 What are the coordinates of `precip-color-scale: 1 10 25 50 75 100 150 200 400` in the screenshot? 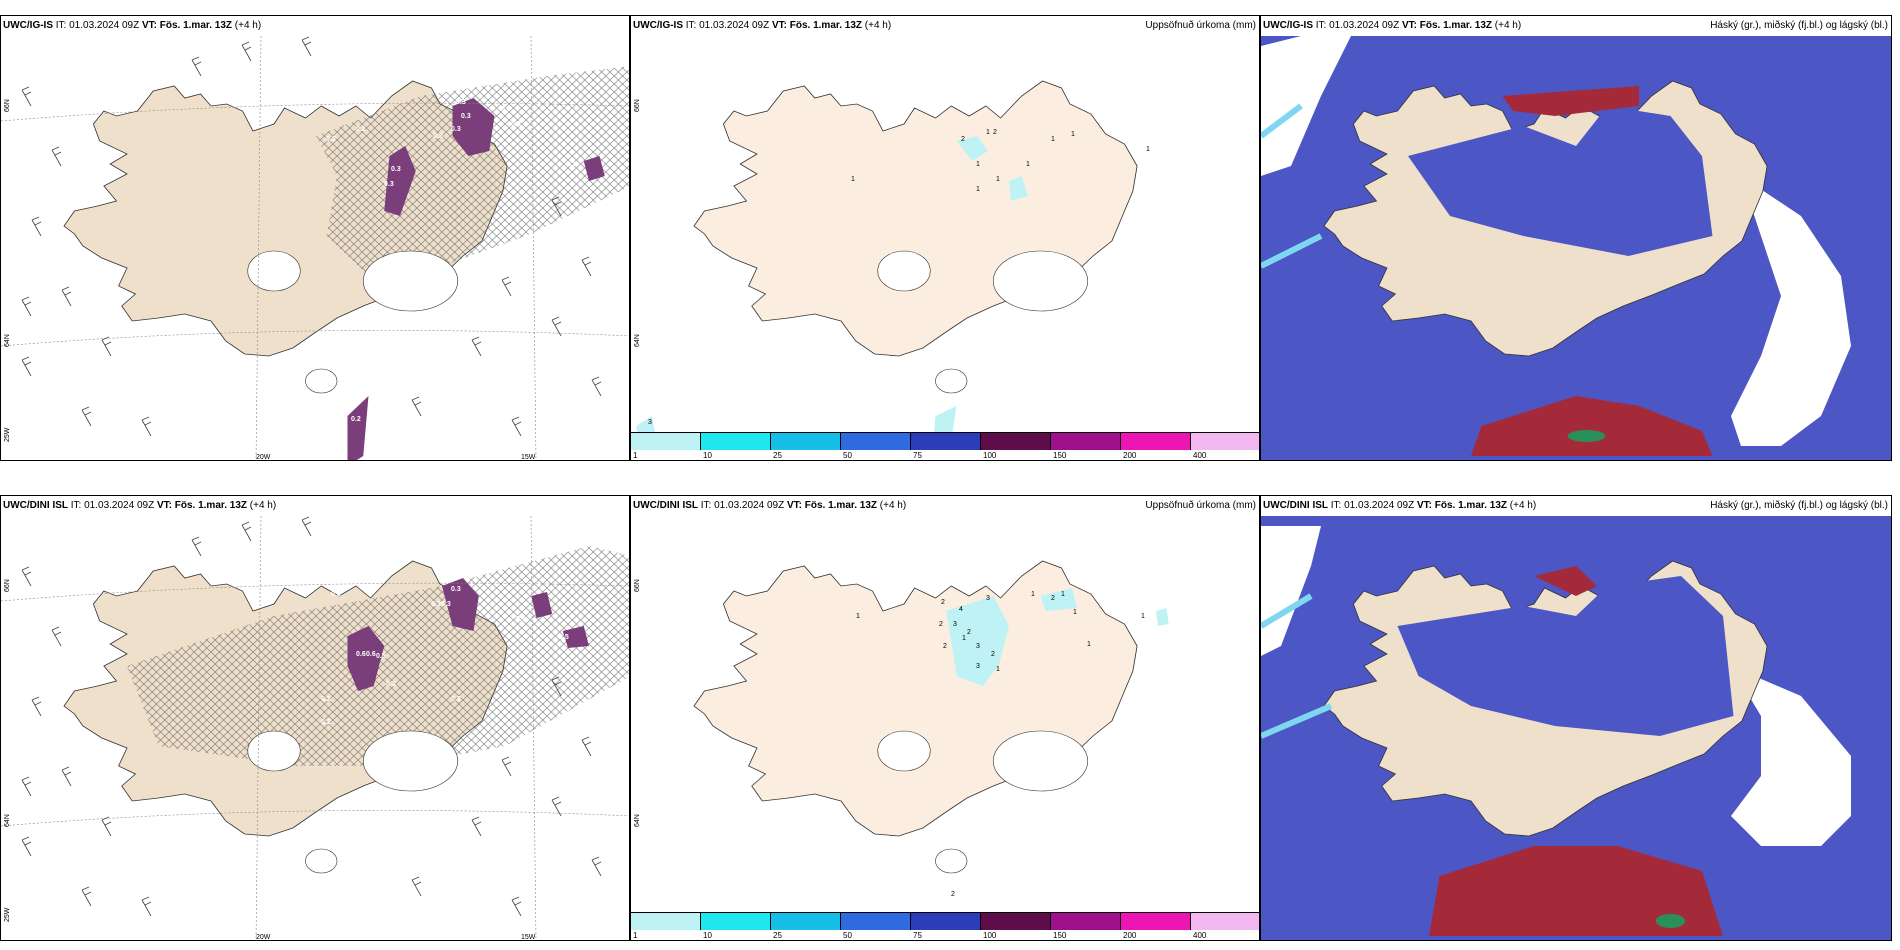 It's located at (945, 446).